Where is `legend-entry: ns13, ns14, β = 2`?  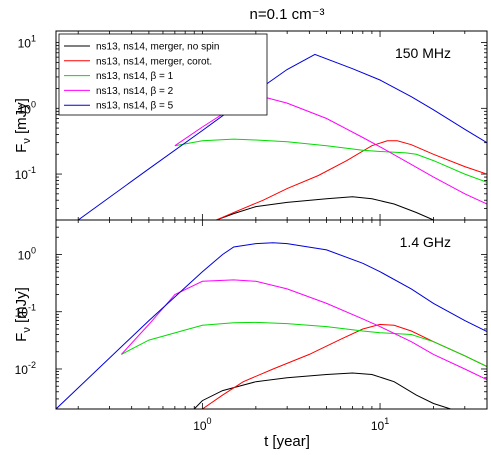 legend-entry: ns13, ns14, β = 2 is located at coordinates (135, 91).